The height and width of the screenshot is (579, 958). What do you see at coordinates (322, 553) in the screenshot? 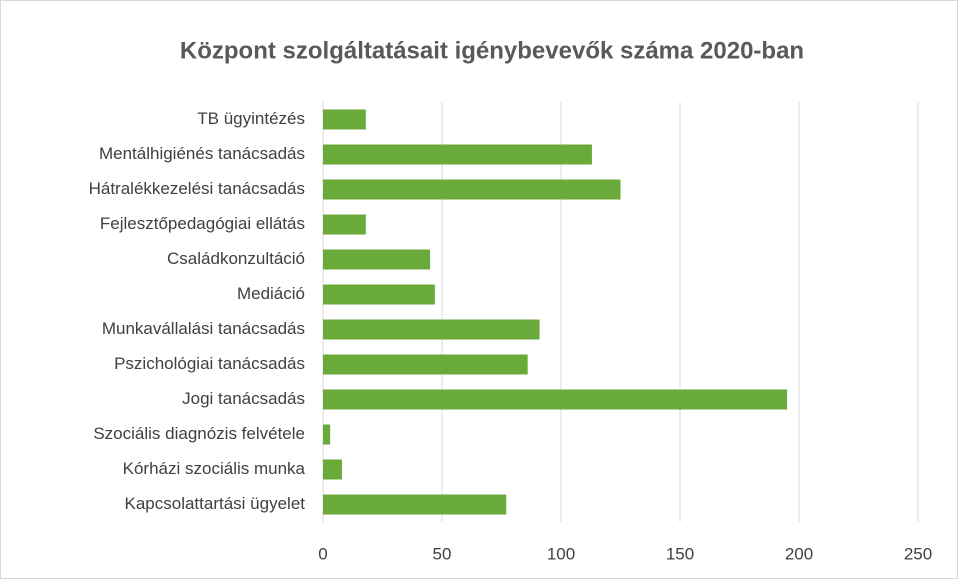
I see `x-tick-label: 0` at bounding box center [322, 553].